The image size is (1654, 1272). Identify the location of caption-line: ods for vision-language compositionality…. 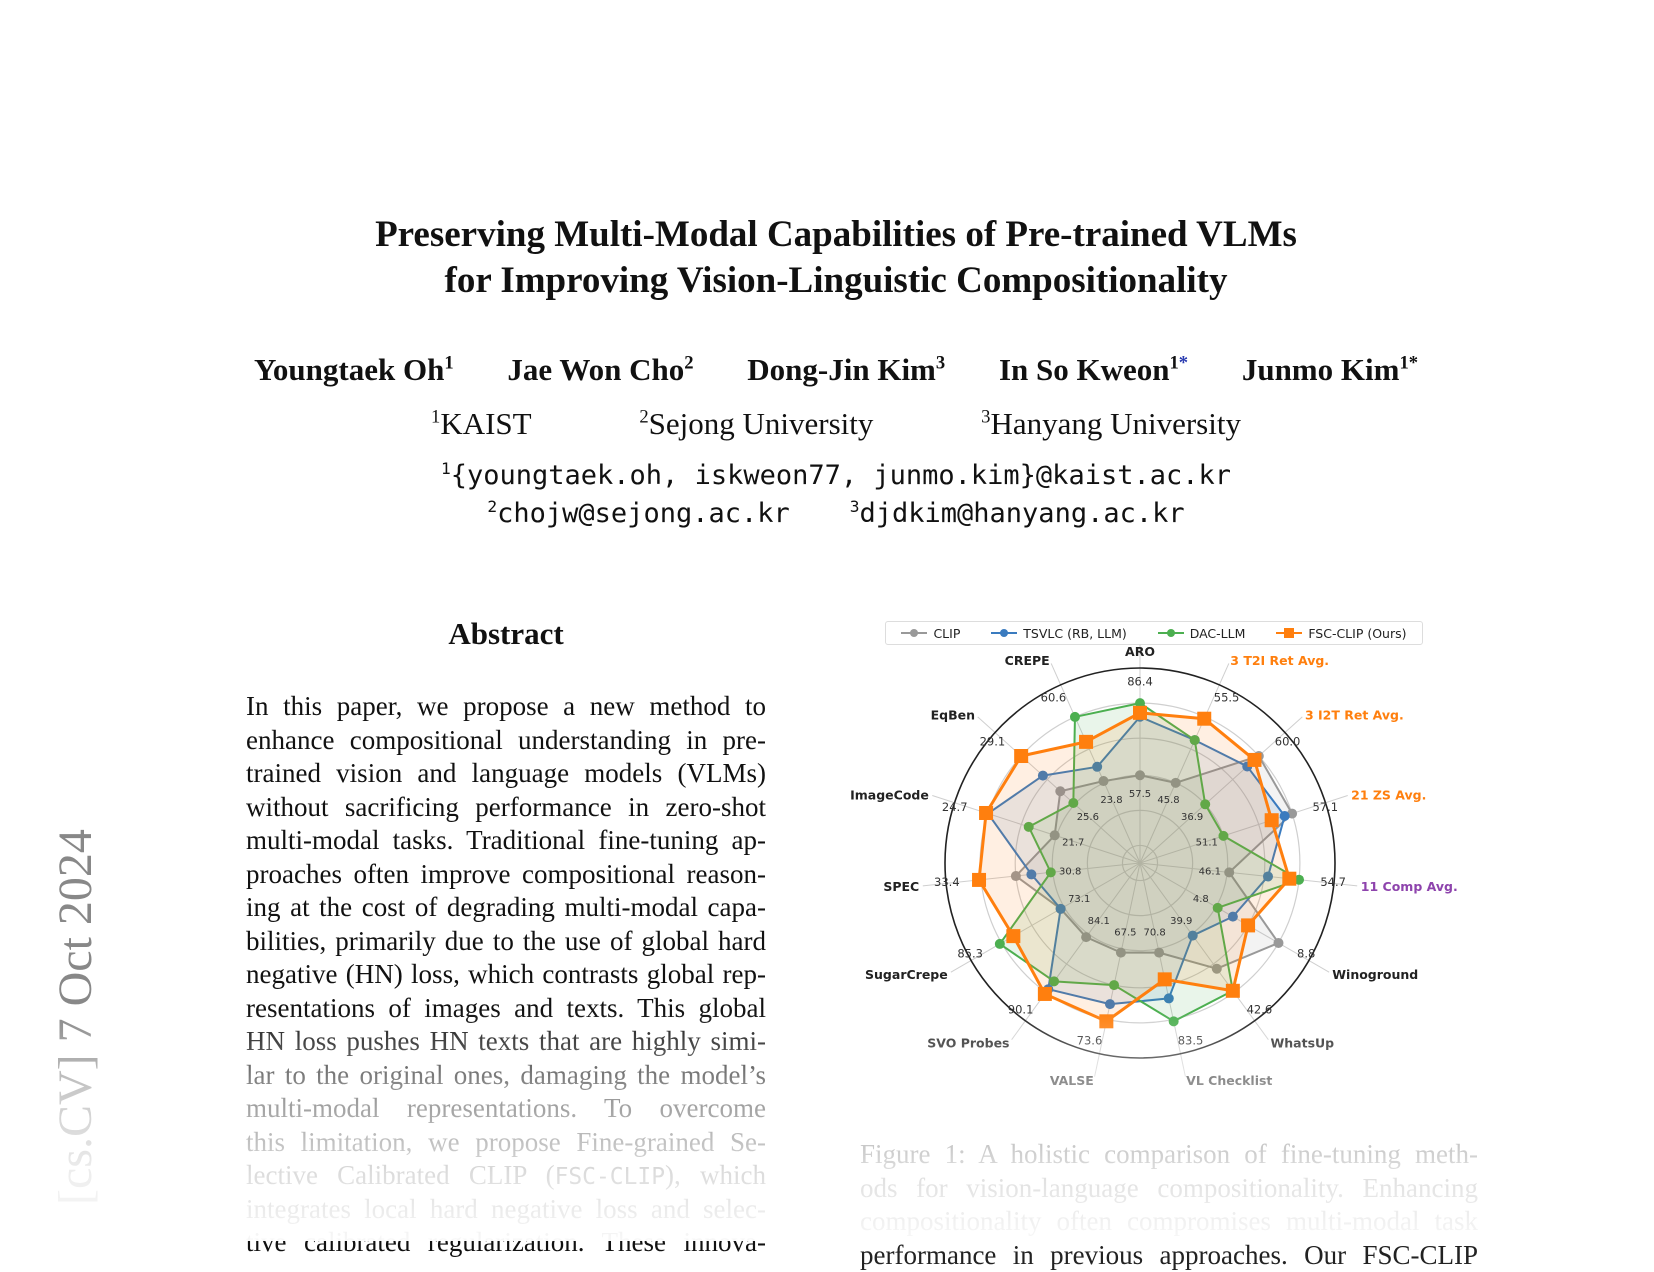
(1169, 1189).